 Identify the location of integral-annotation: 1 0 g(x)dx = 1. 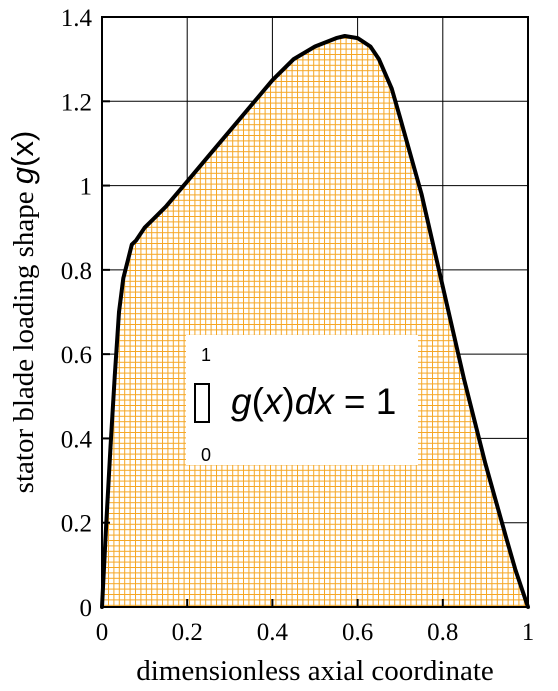
(302, 400).